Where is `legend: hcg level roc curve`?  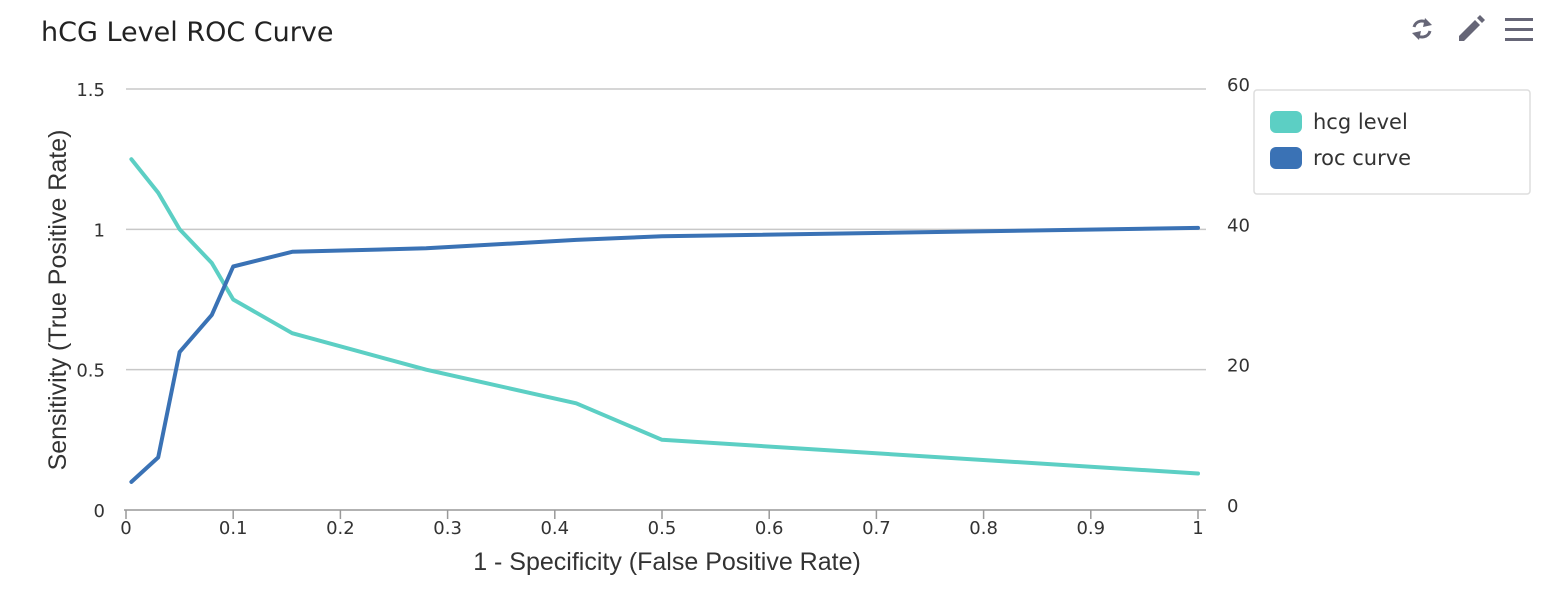 legend: hcg level roc curve is located at coordinates (1392, 142).